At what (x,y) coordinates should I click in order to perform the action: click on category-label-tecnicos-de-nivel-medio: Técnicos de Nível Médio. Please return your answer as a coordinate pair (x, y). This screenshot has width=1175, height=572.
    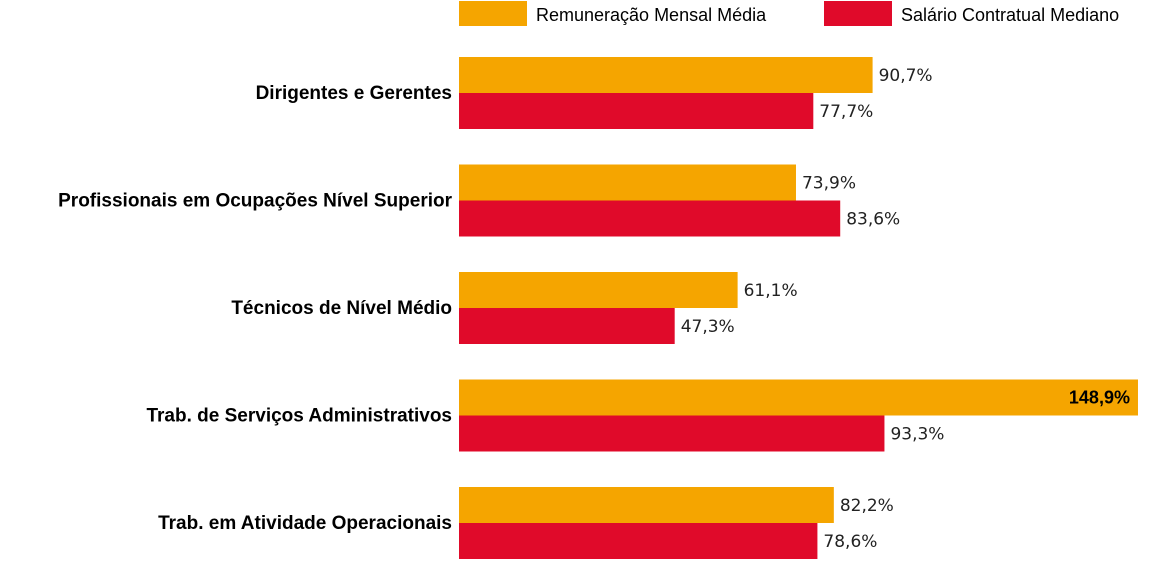
    Looking at the image, I should click on (341, 308).